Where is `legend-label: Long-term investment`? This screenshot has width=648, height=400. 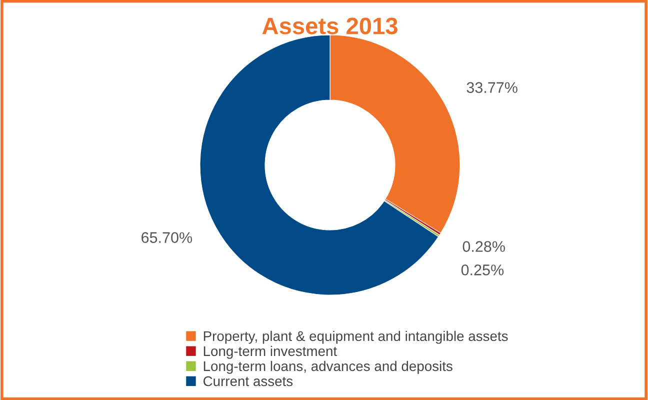 legend-label: Long-term investment is located at coordinates (270, 352).